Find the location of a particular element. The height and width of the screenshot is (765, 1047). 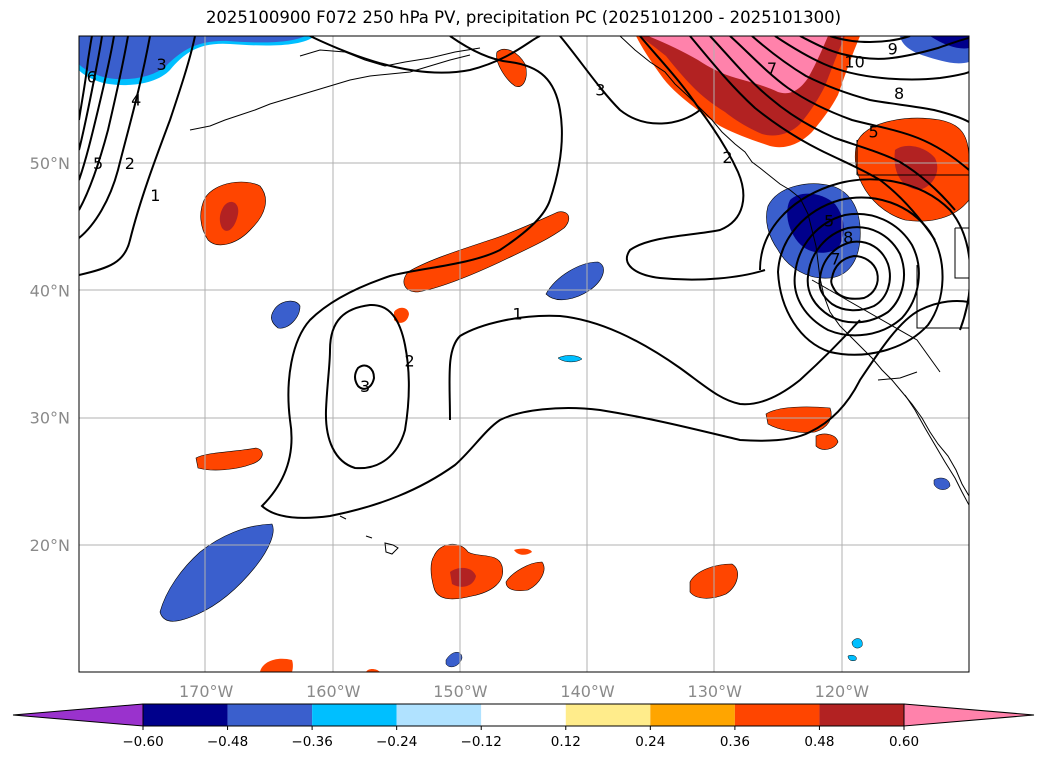

colorbar-tick-label: 0.48 is located at coordinates (819, 742).